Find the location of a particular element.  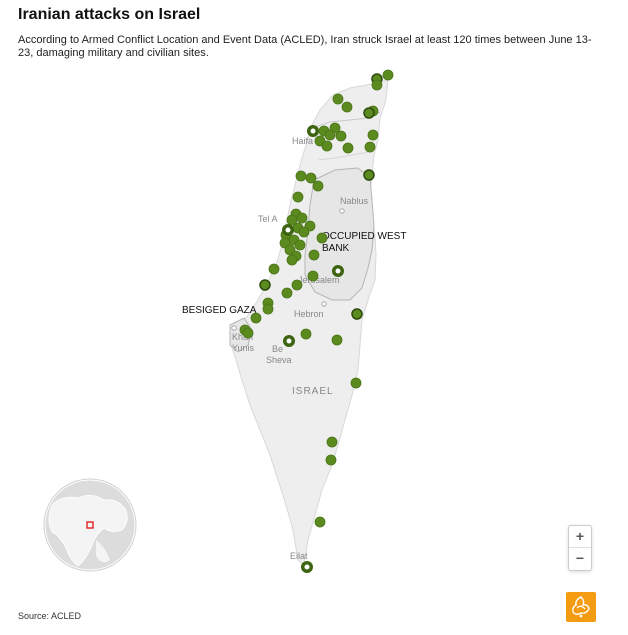

city-label-beersheba-2: Sheva is located at coordinates (279, 360).